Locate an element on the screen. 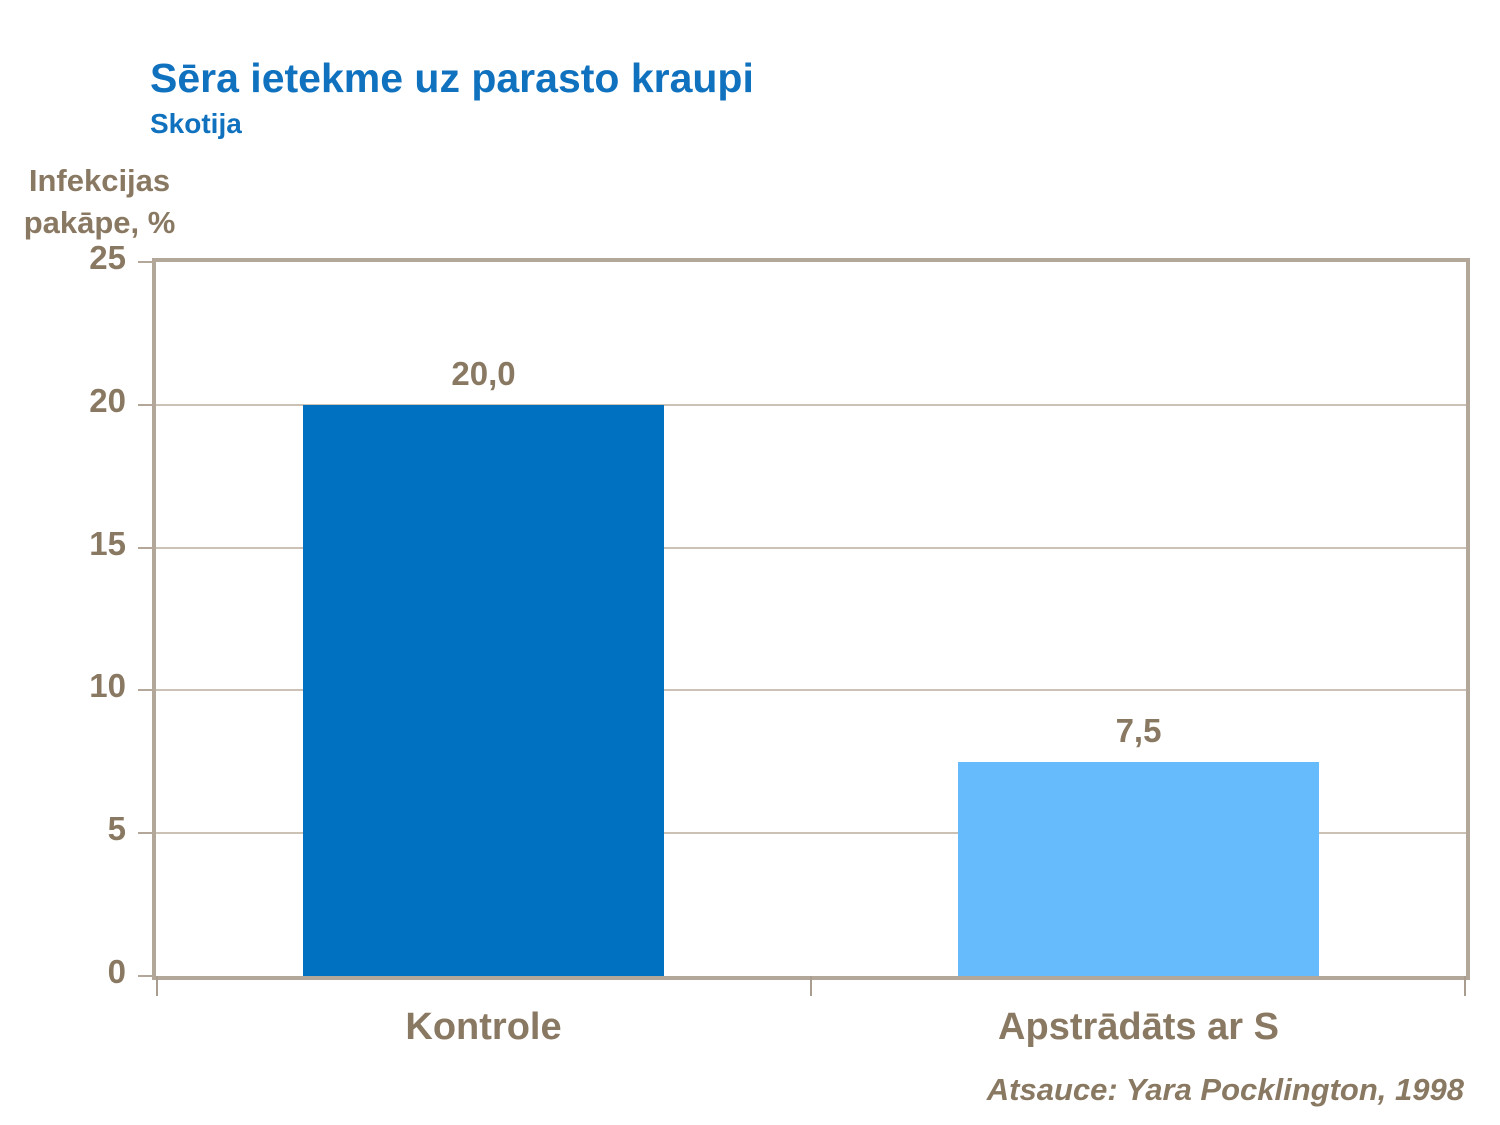 This screenshot has width=1500, height=1125. bar-apstradats-ar-s is located at coordinates (1138, 868).